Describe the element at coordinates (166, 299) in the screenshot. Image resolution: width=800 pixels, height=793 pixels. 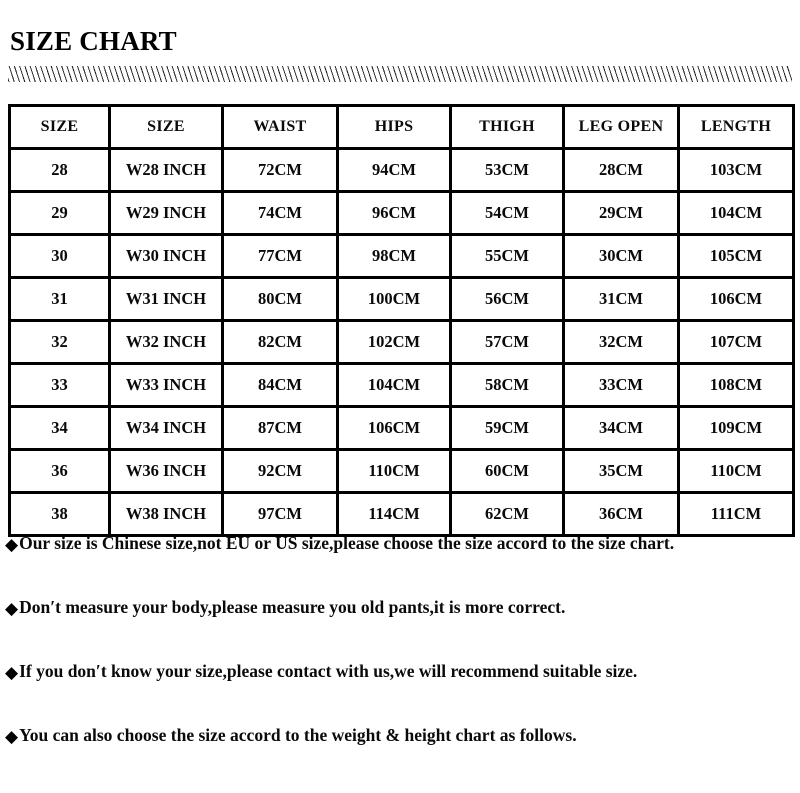
I see `cell-size-3: W31 INCH` at that location.